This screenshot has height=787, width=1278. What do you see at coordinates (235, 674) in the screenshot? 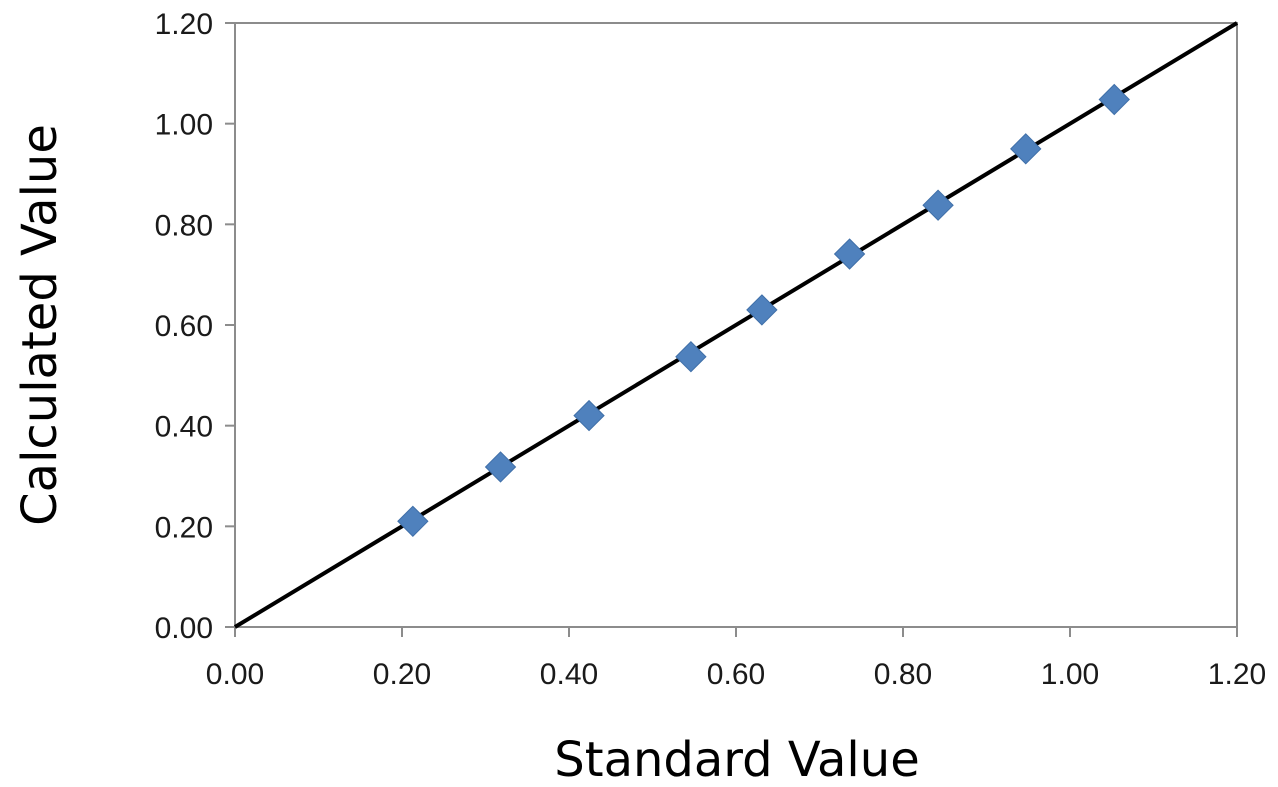
I see `x-tick-label: 0.00` at bounding box center [235, 674].